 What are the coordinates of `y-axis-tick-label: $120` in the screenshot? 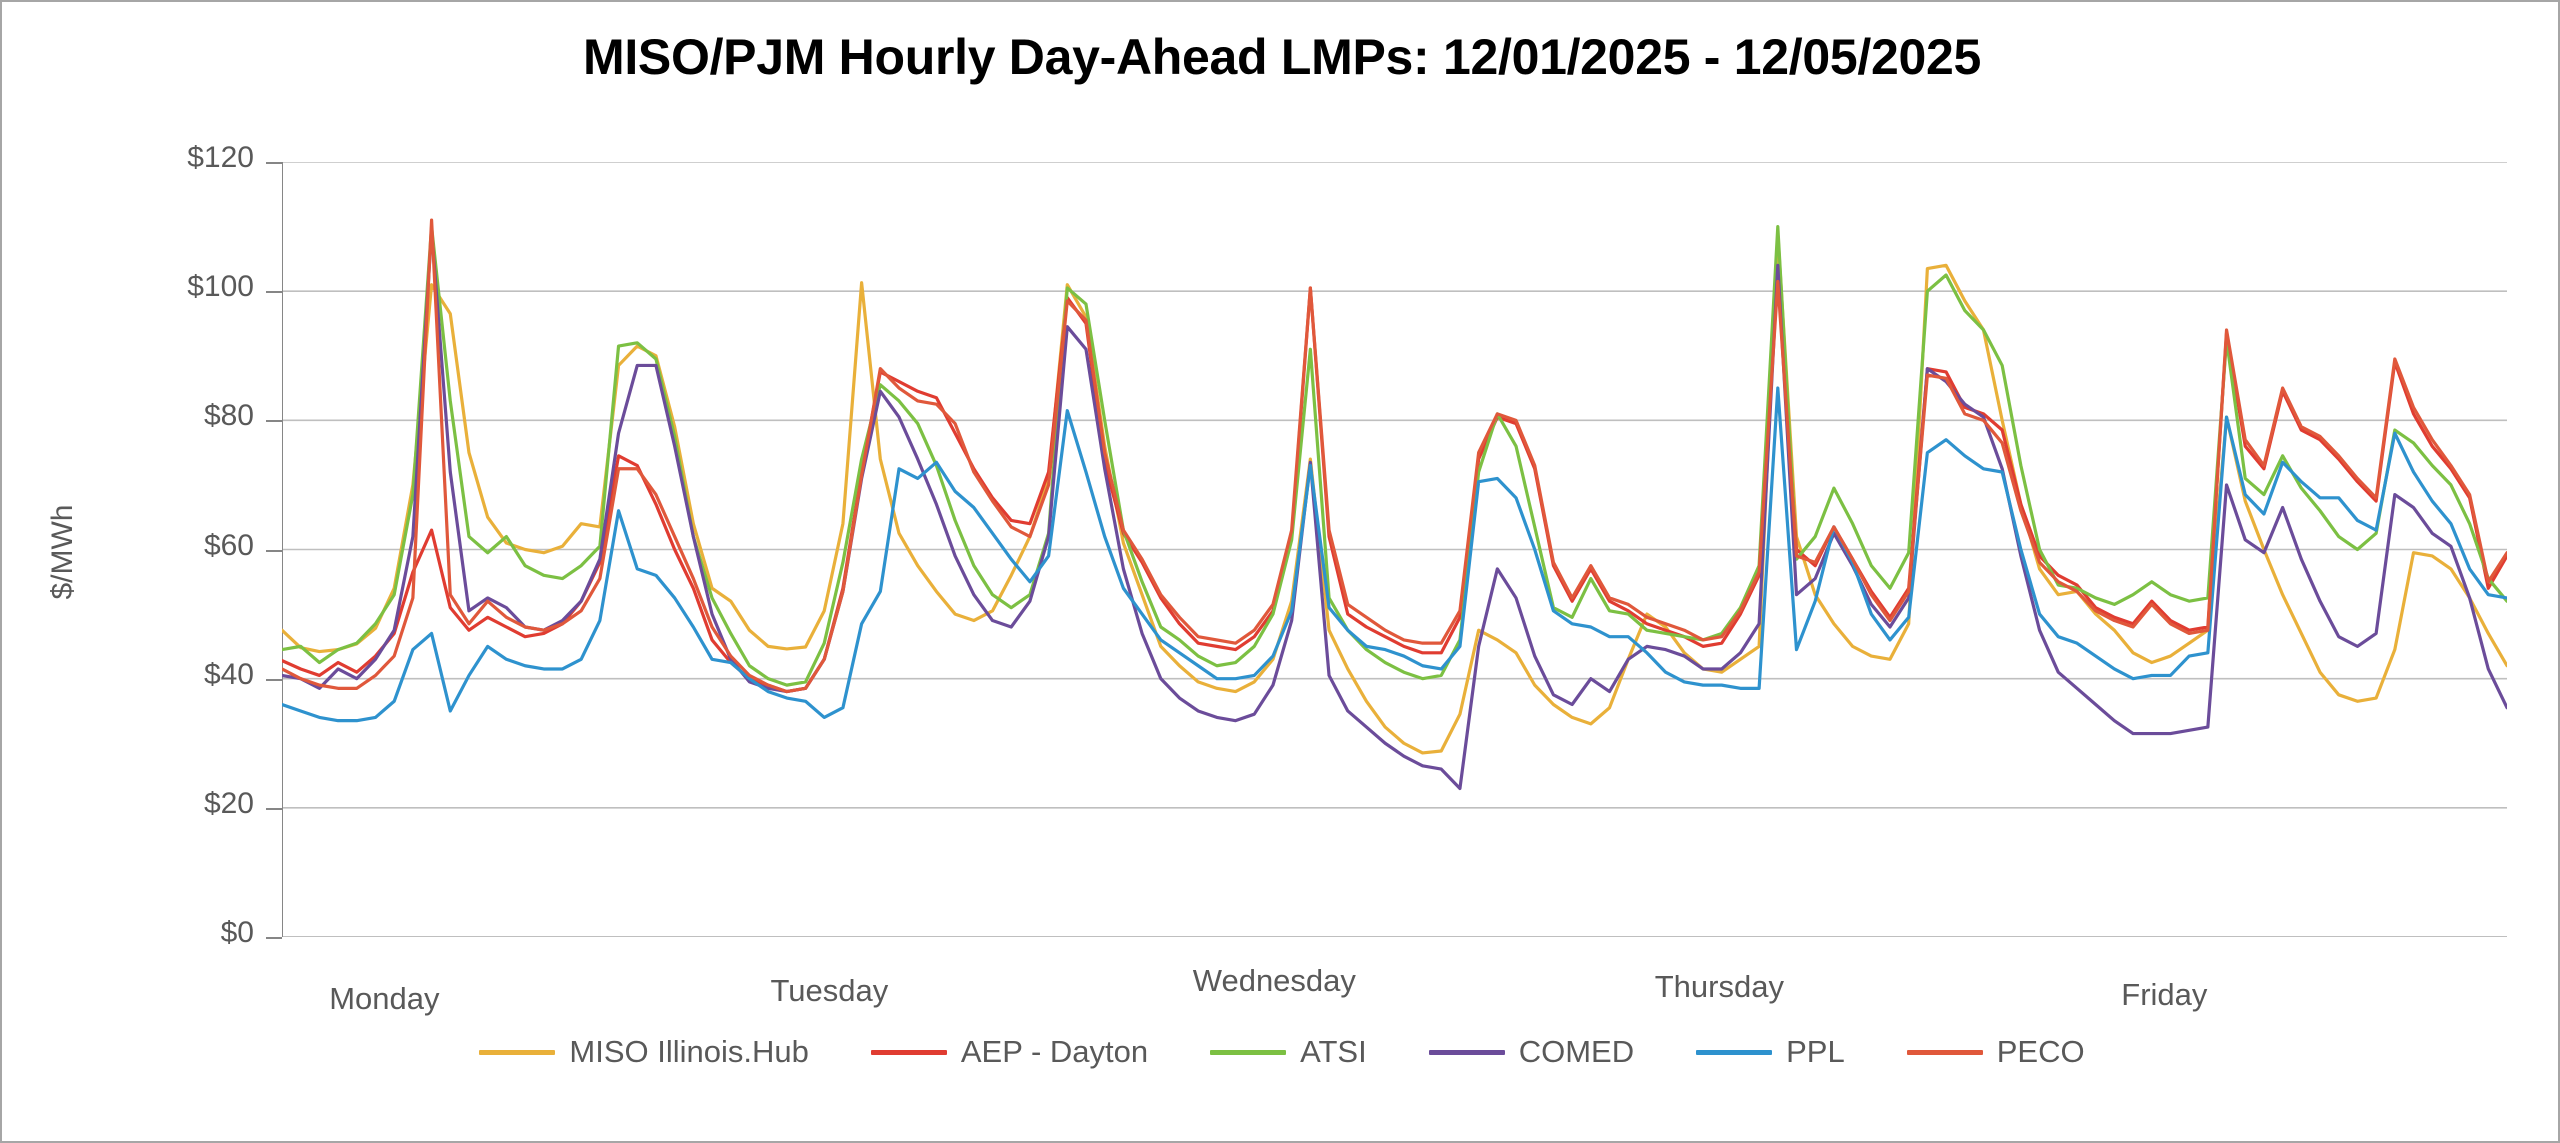 It's located at (220, 157).